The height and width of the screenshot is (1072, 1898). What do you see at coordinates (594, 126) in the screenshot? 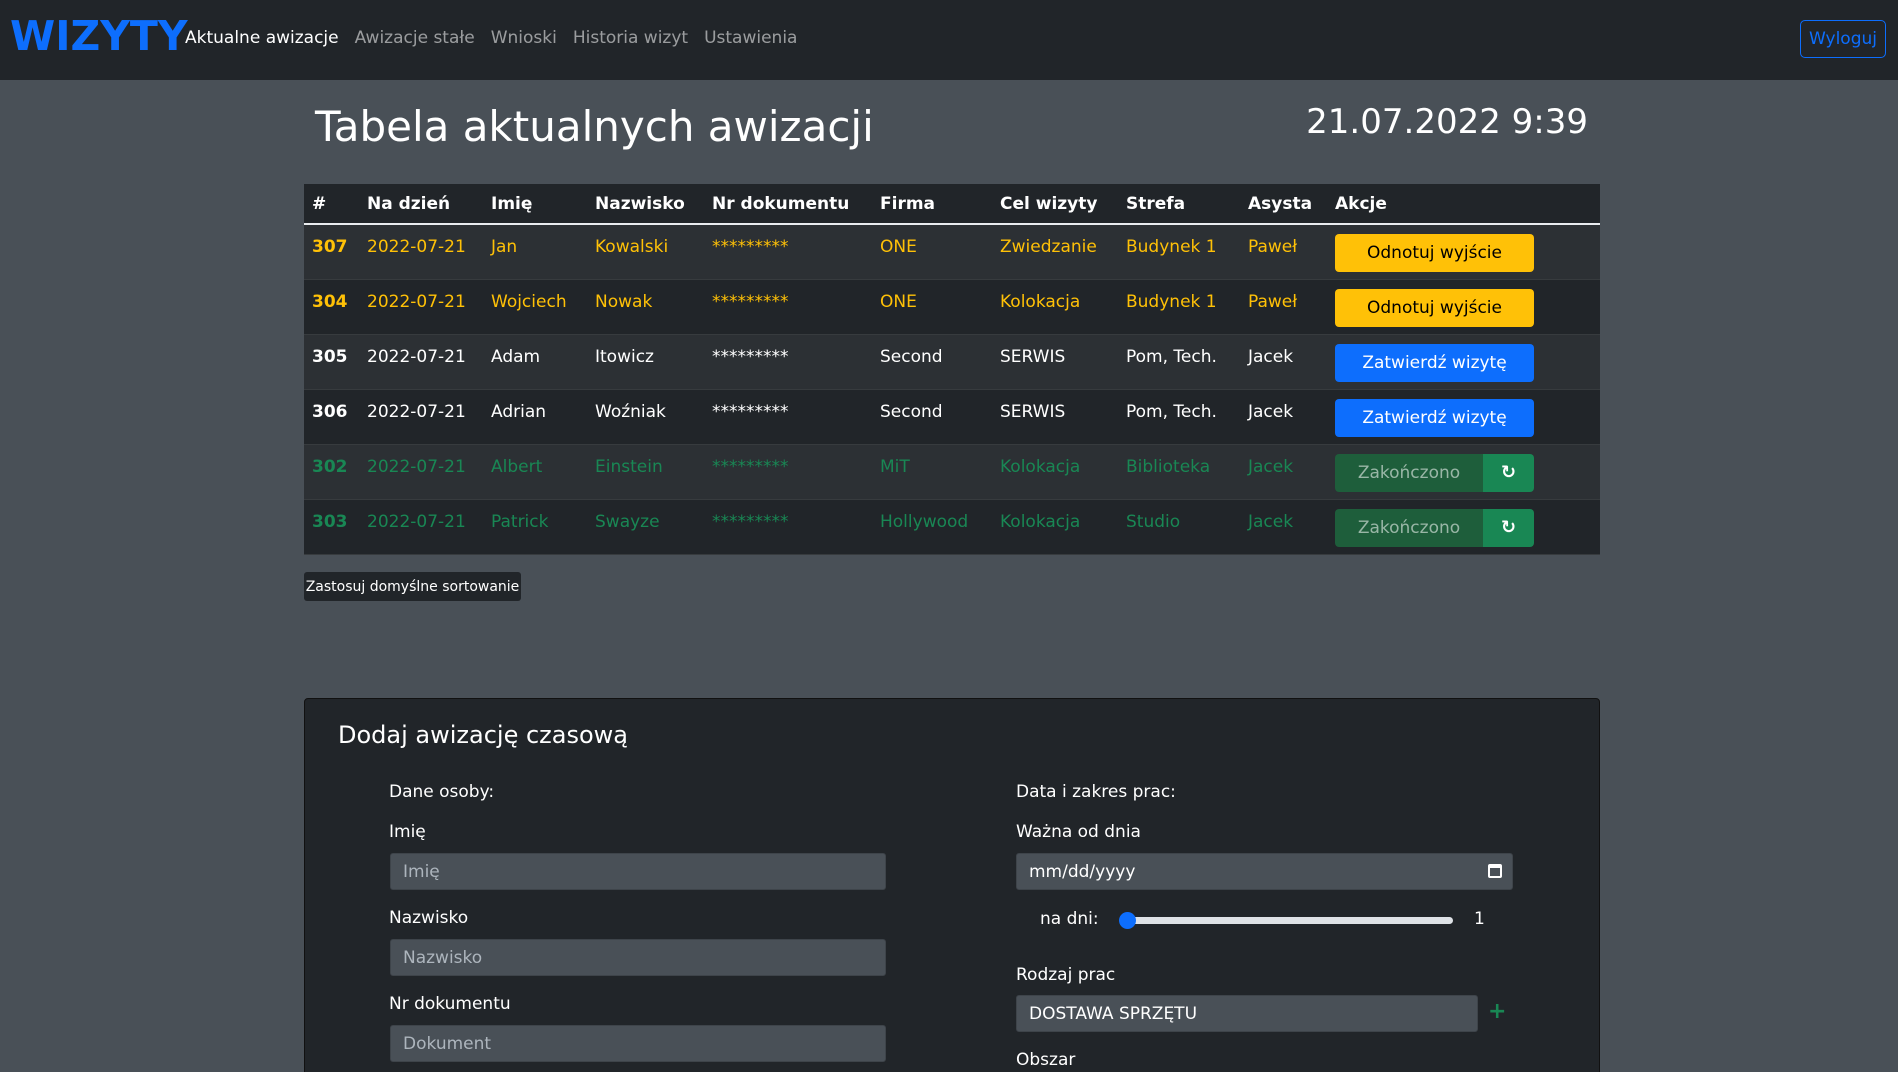
I see `page-title: Tabela aktualnych awizacji` at bounding box center [594, 126].